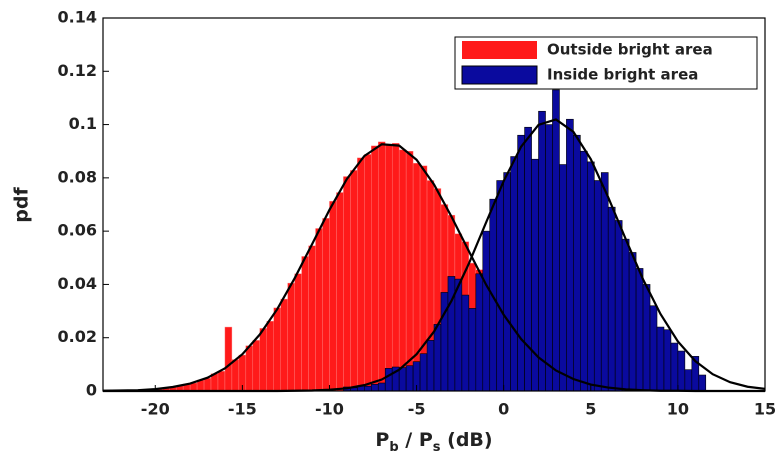 This screenshot has height=459, width=778. Describe the element at coordinates (416, 440) in the screenshot. I see `x-label-part: / P` at that location.